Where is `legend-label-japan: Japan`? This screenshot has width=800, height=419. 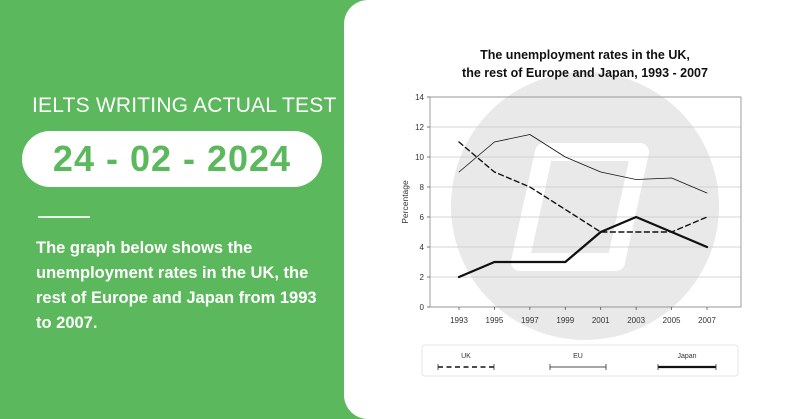
legend-label-japan: Japan is located at coordinates (686, 356).